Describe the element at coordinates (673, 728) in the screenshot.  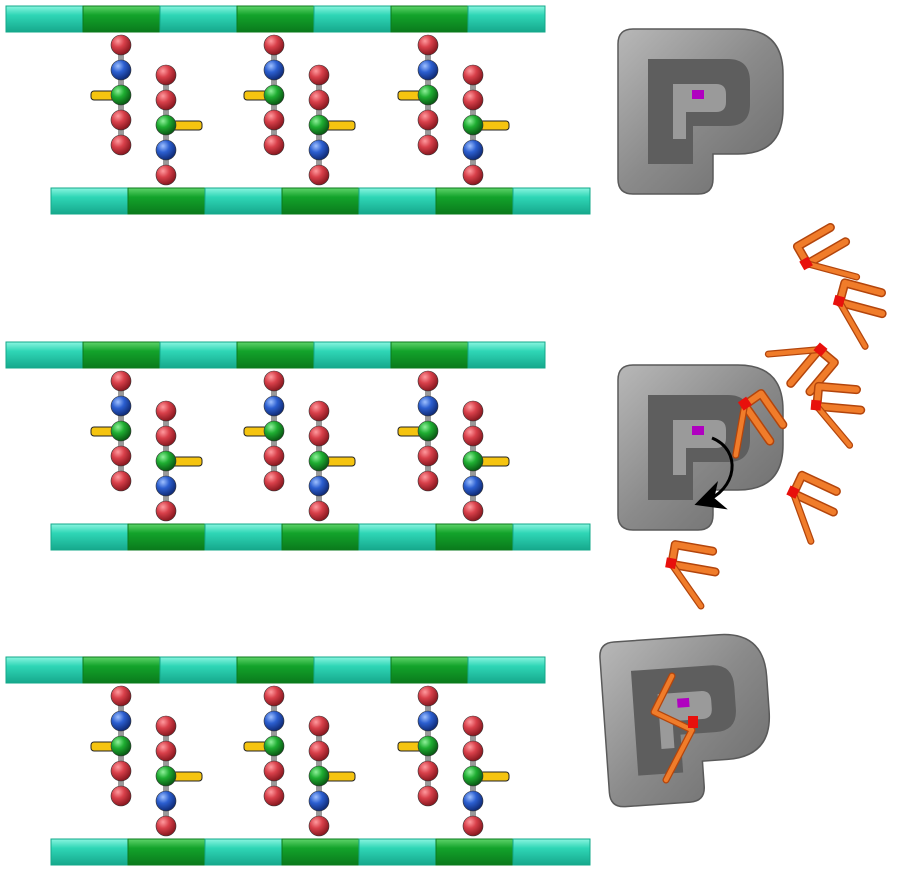
I see `substrate-bound-body` at that location.